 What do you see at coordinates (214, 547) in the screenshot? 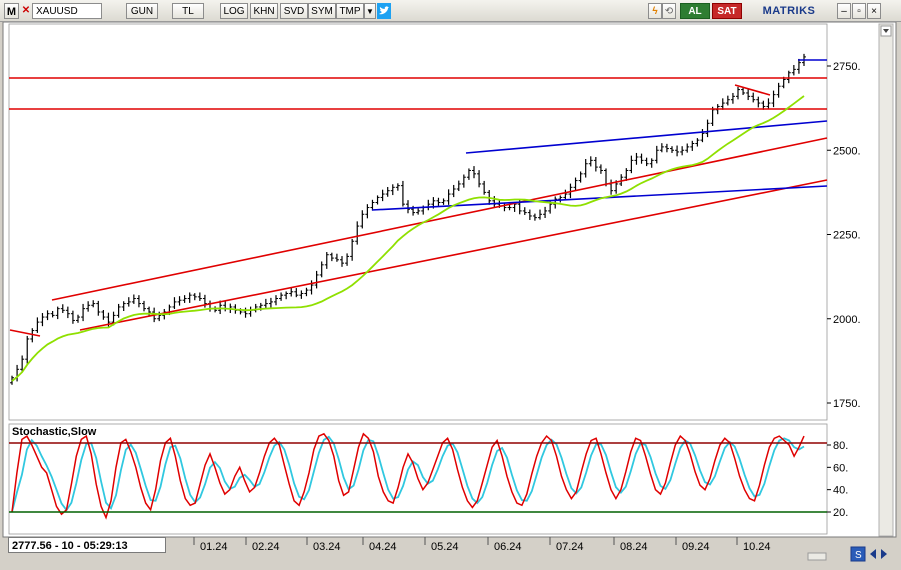
I see `time-tick-label: 01.24` at bounding box center [214, 547].